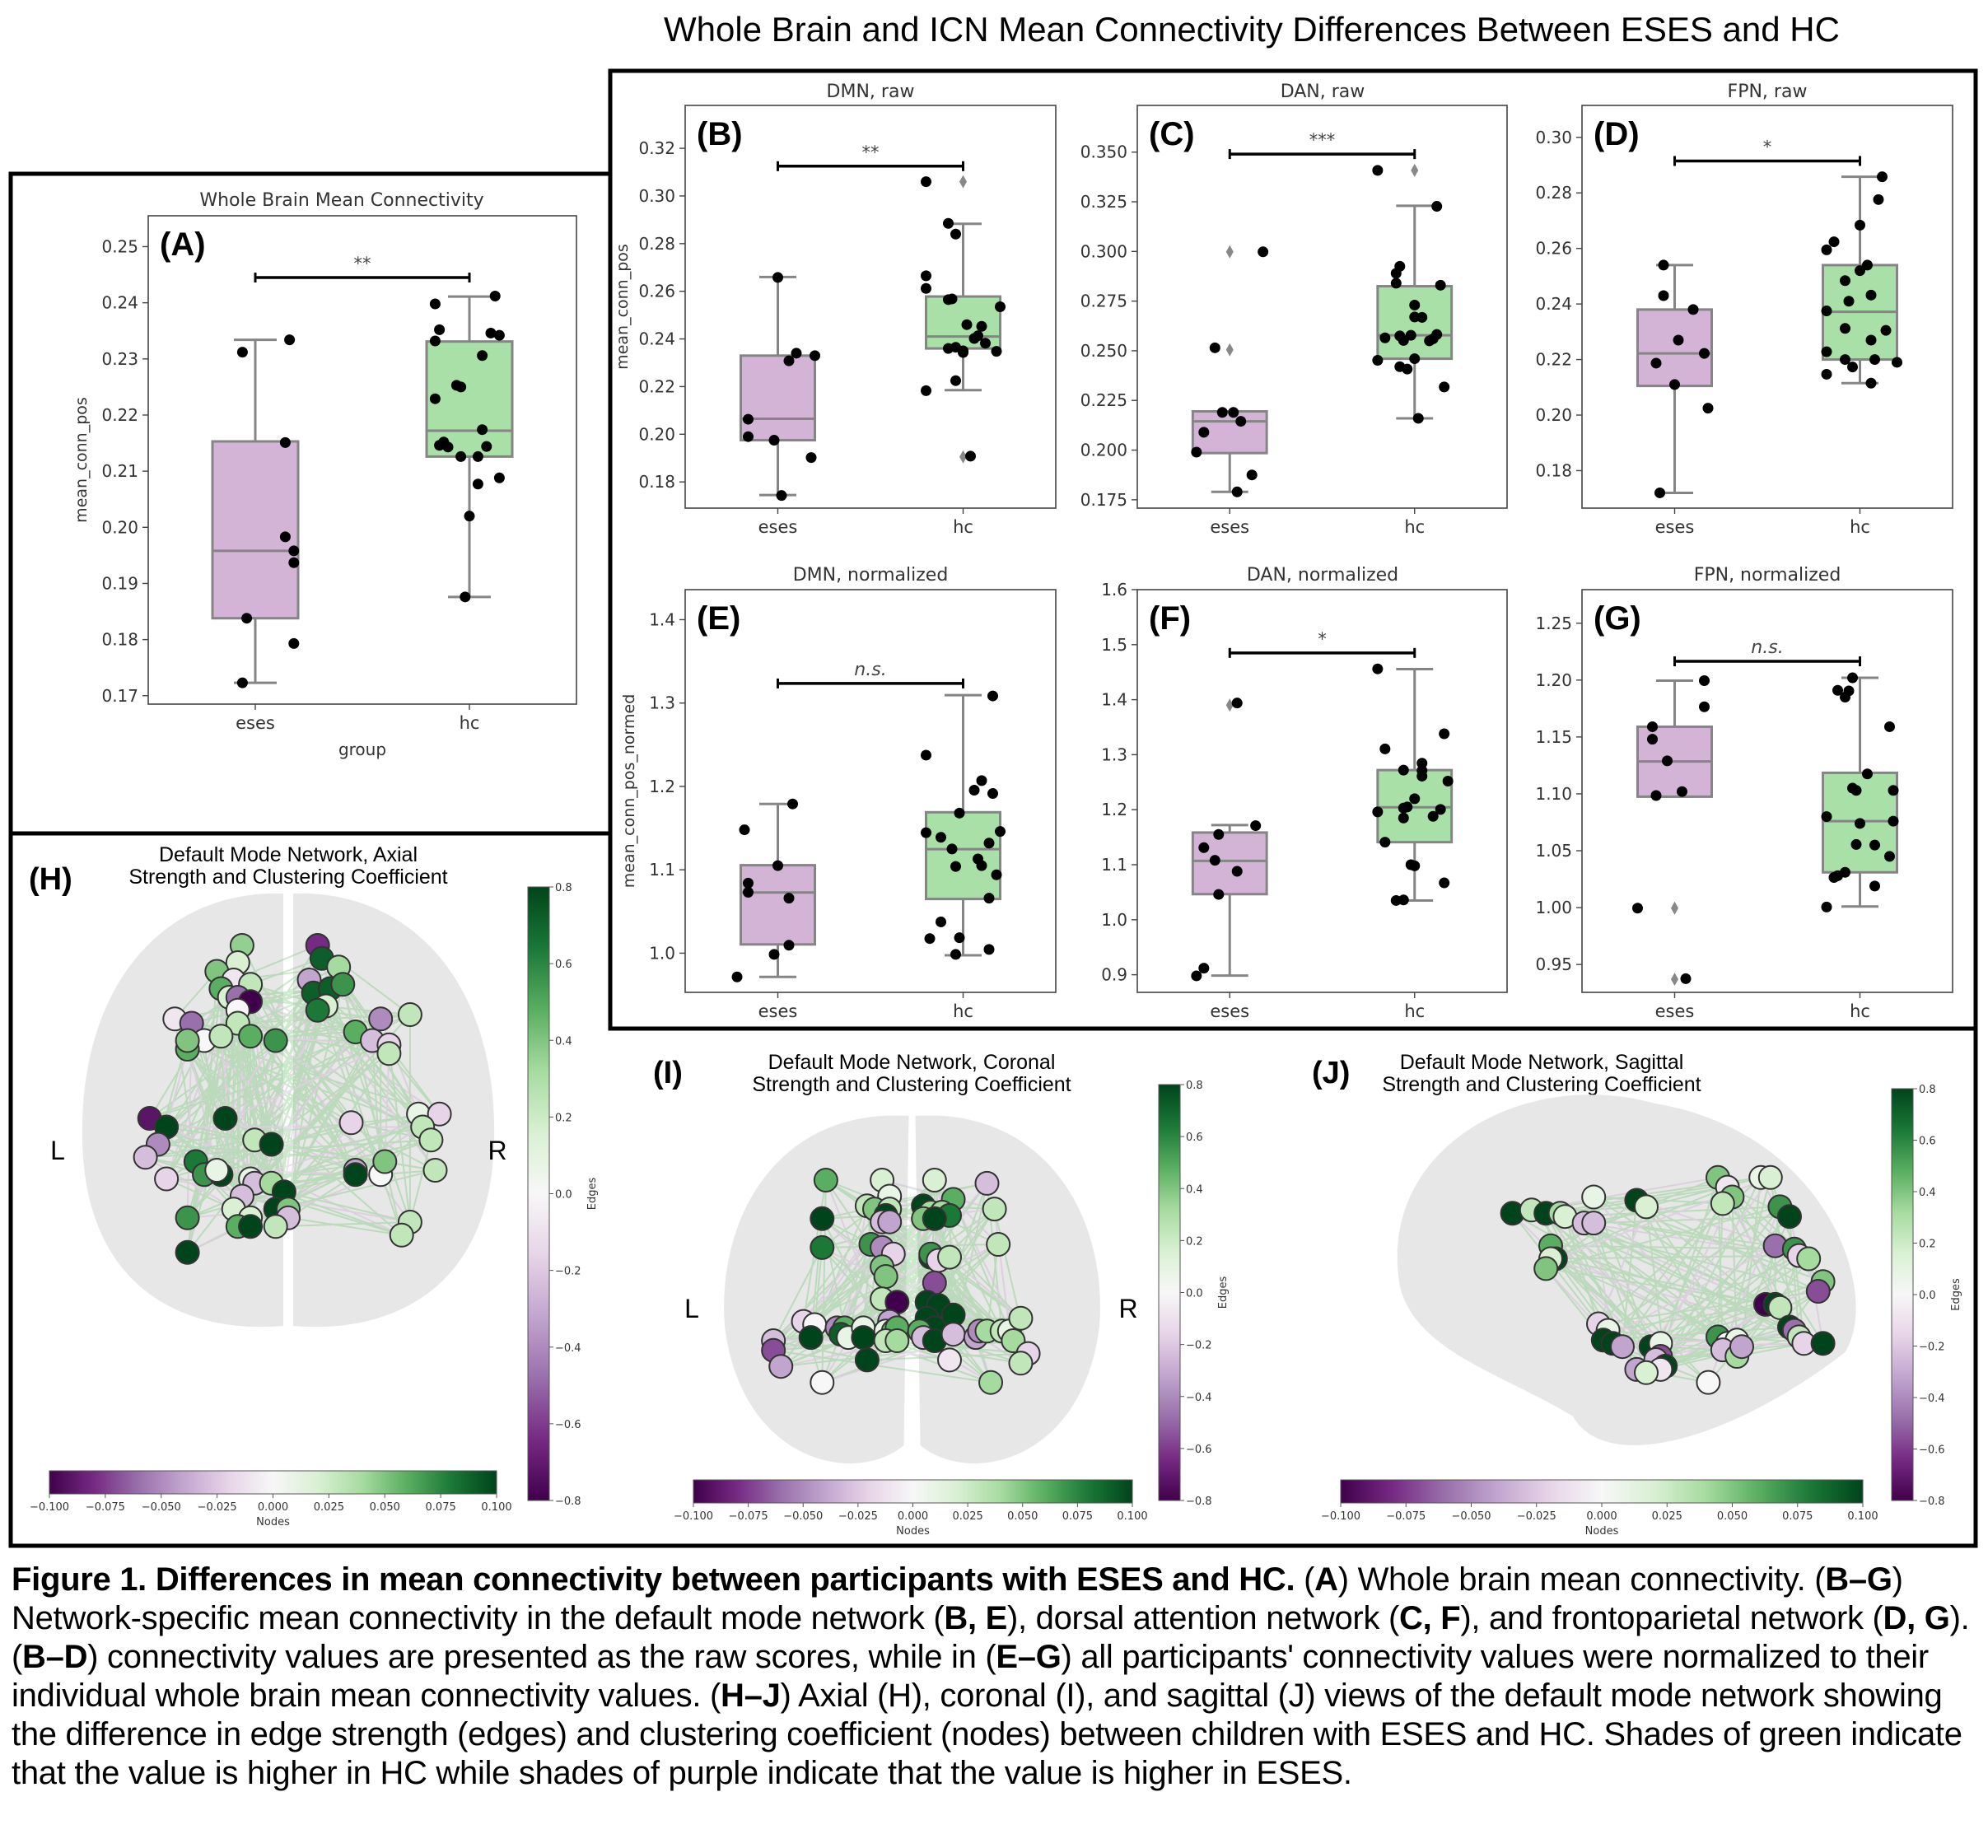 The width and height of the screenshot is (1988, 1848). Describe the element at coordinates (119, 527) in the screenshot. I see `y-tick-label: 0.20` at that location.